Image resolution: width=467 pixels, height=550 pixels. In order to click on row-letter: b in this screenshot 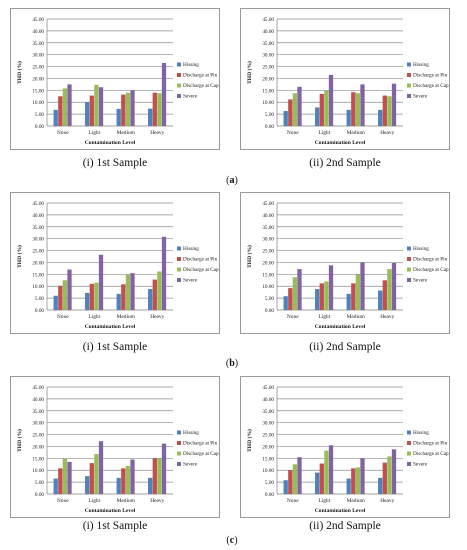, I will do `click(232, 363)`.